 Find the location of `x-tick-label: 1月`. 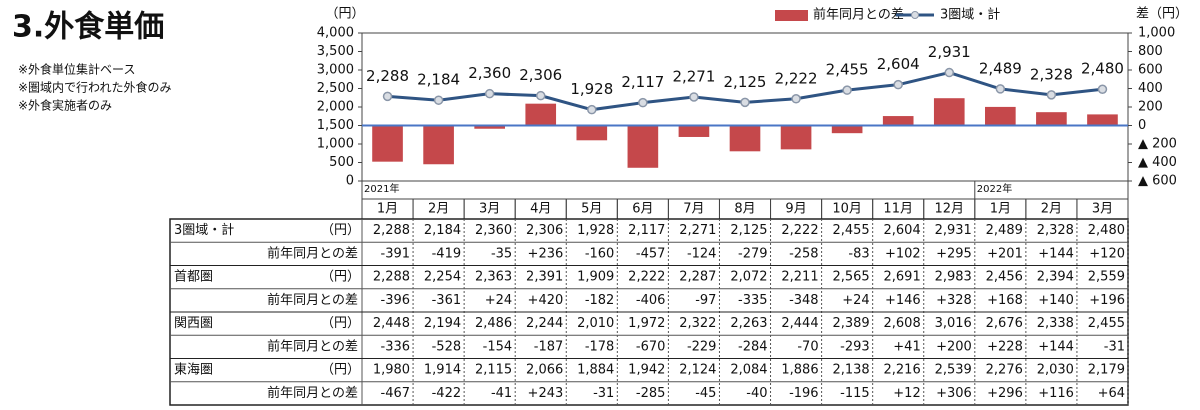

x-tick-label: 1月 is located at coordinates (387, 209).